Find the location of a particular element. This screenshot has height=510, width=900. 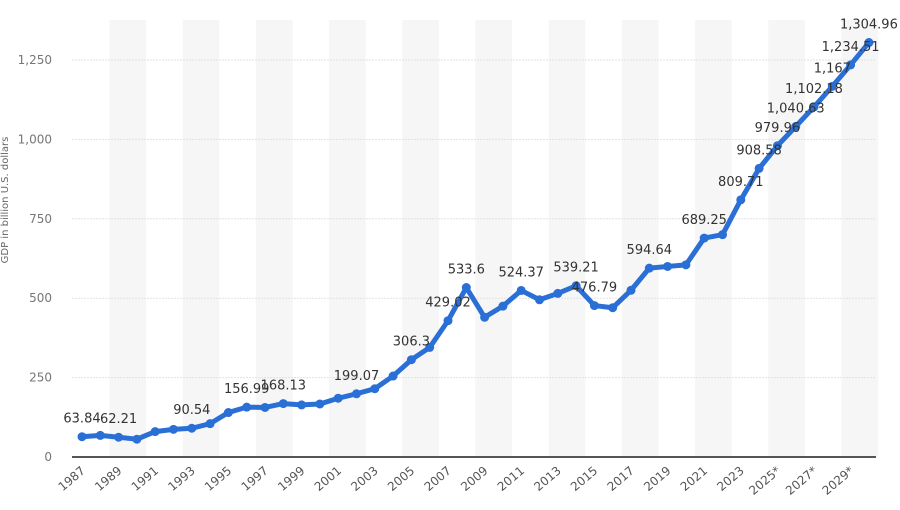

data-label: 1,304.96 is located at coordinates (869, 25).